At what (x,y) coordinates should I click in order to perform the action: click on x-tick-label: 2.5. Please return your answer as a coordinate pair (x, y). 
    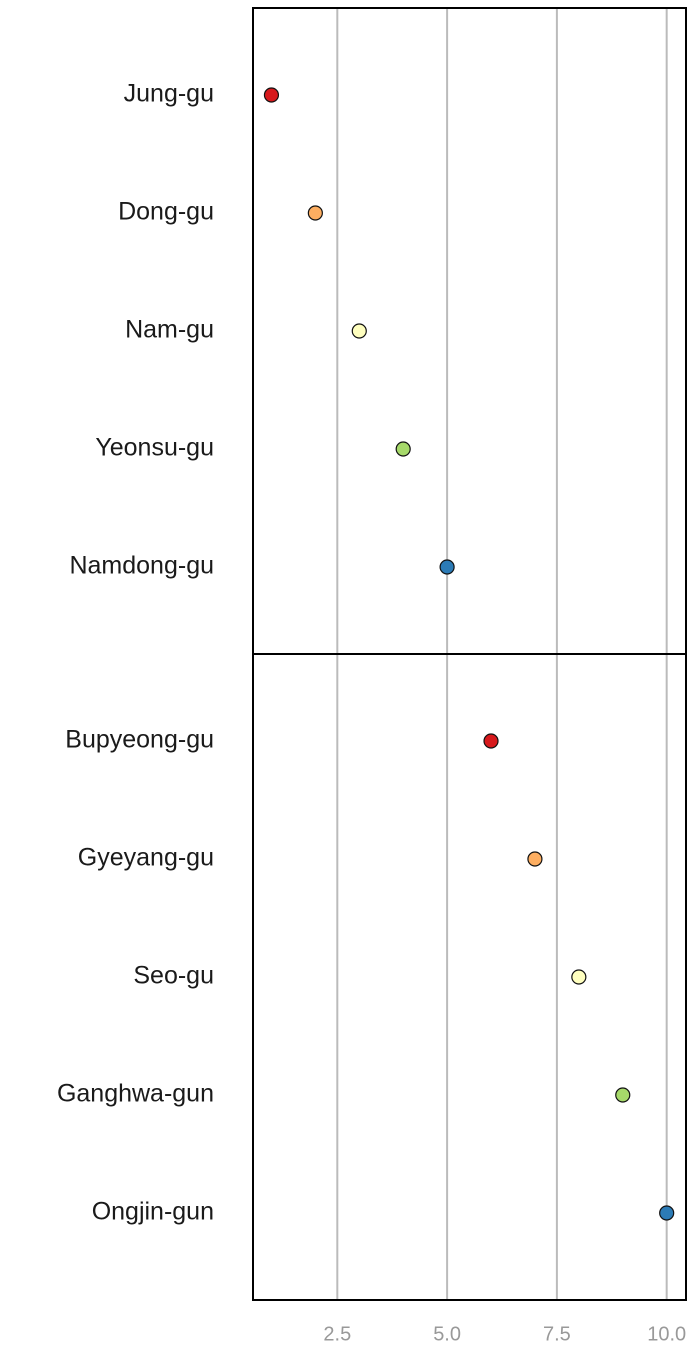
    Looking at the image, I should click on (337, 1334).